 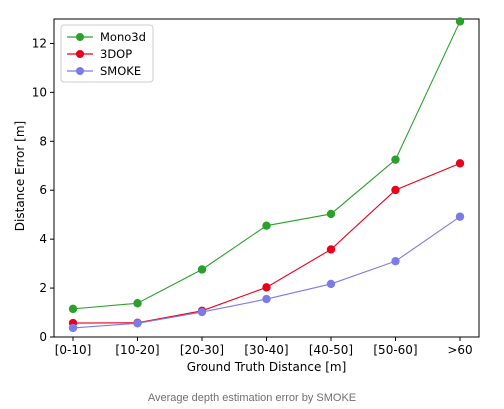 What do you see at coordinates (39, 43) in the screenshot?
I see `y-tick-label: 12` at bounding box center [39, 43].